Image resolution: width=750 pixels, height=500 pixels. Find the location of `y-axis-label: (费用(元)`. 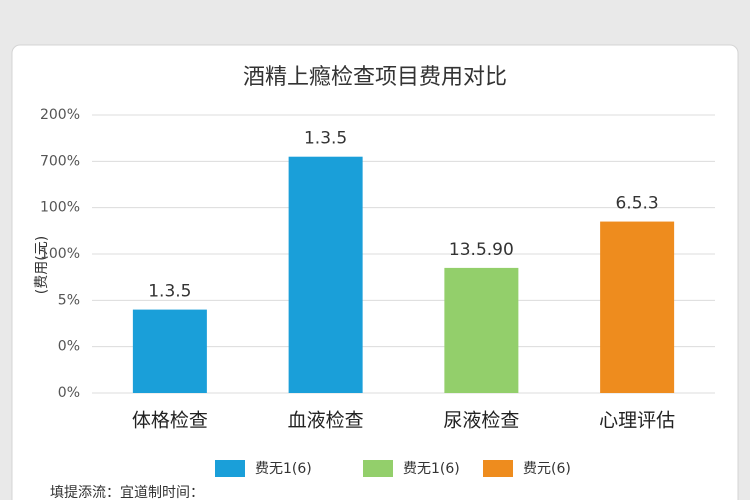

y-axis-label: (费用(元) is located at coordinates (42, 265).